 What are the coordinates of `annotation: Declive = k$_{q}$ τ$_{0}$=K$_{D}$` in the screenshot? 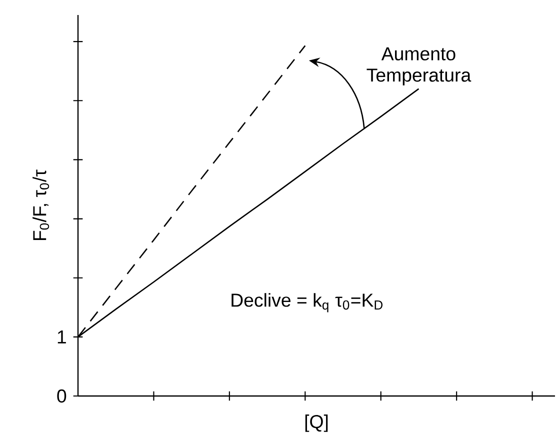 It's located at (307, 302).